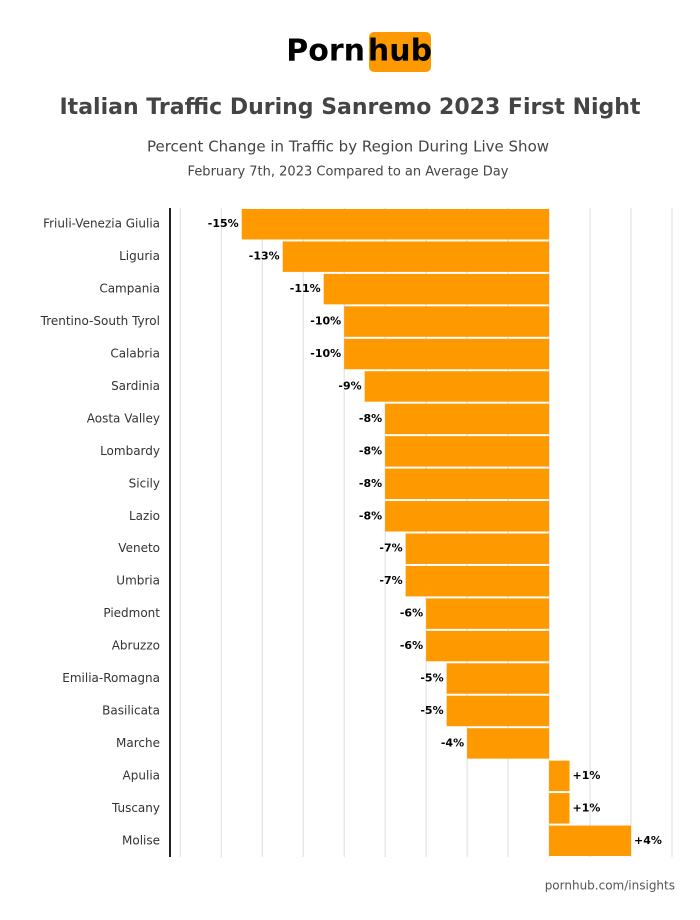 This screenshot has width=700, height=920. What do you see at coordinates (135, 386) in the screenshot?
I see `category-label: Sardinia` at bounding box center [135, 386].